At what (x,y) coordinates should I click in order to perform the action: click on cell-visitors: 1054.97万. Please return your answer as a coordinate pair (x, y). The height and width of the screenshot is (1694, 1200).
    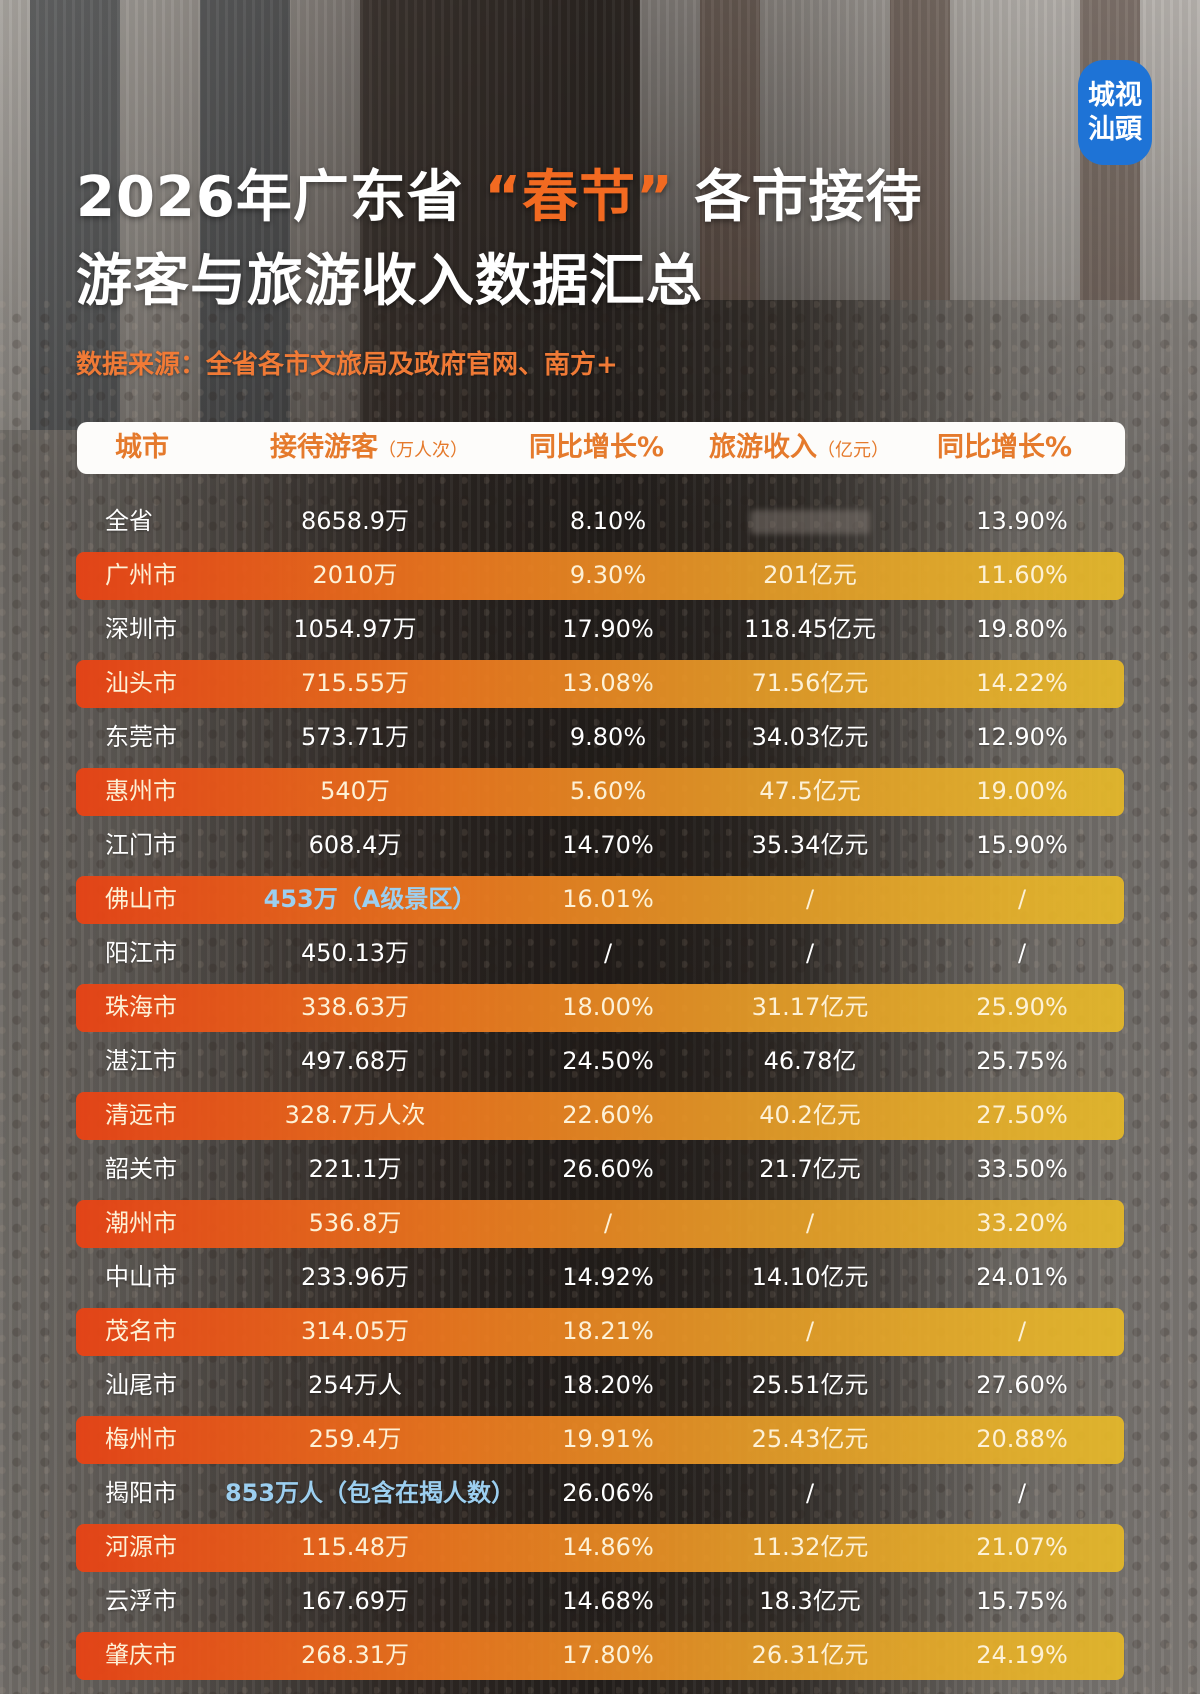
    Looking at the image, I should click on (355, 629).